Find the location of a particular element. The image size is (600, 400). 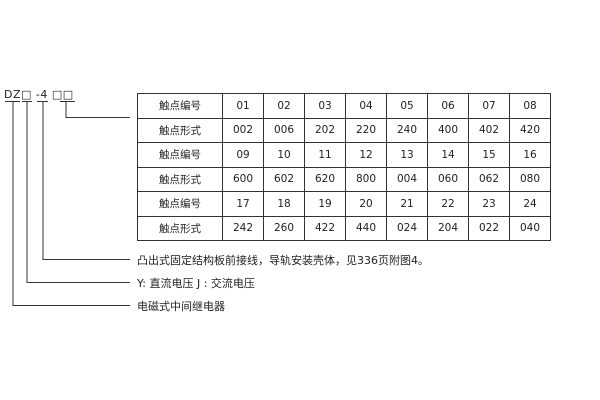

table-cell: 800 is located at coordinates (366, 179).